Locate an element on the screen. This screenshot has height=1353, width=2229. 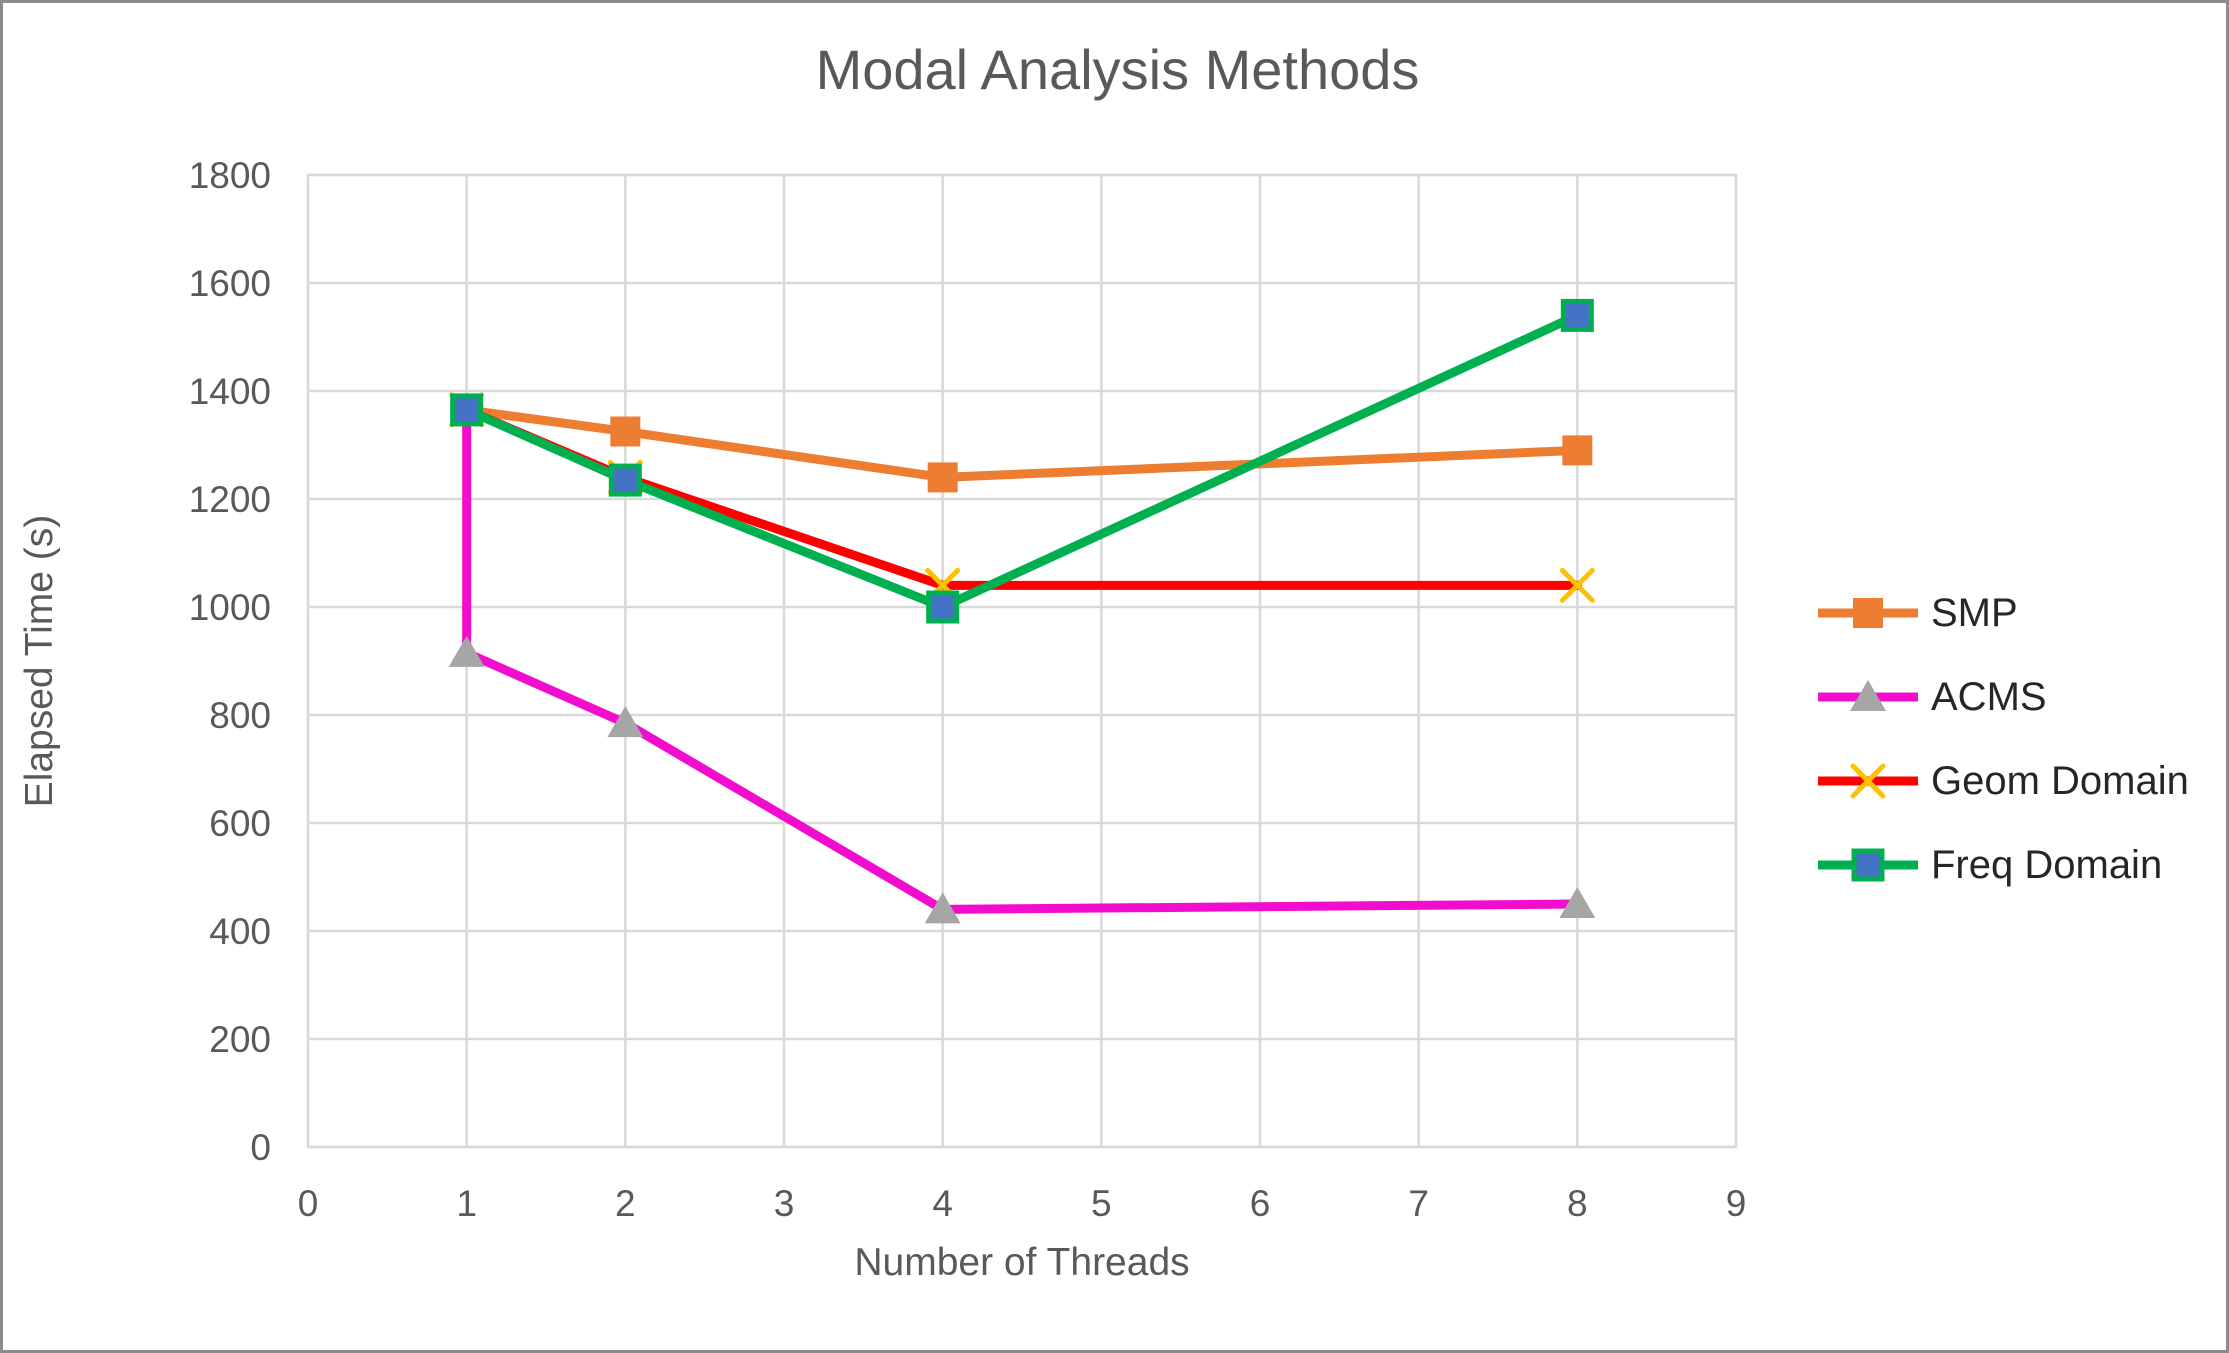
svg-text: 2 is located at coordinates (625, 1203).